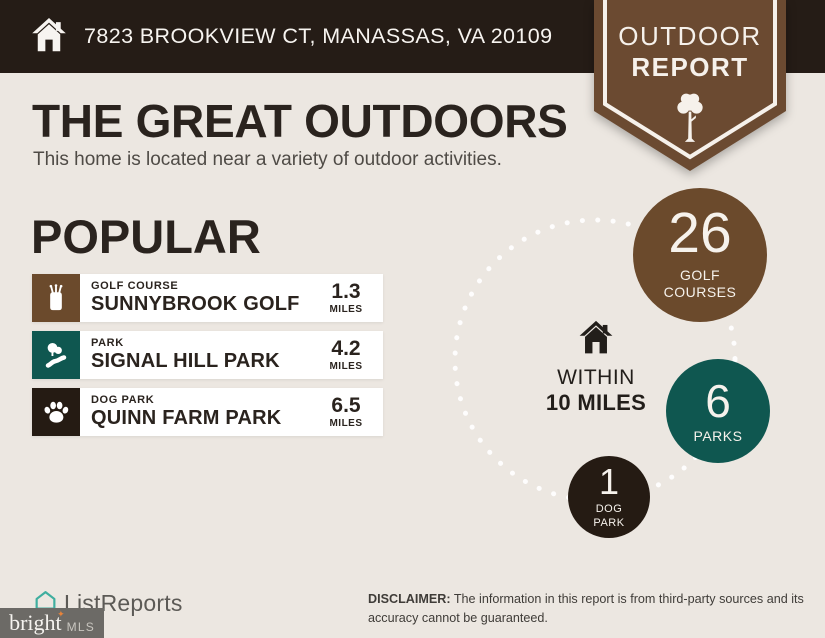 This screenshot has width=825, height=638. I want to click on list-item-dog-park: DOG PARK QUINN FARM PARK 6.5 MILES, so click(207, 412).